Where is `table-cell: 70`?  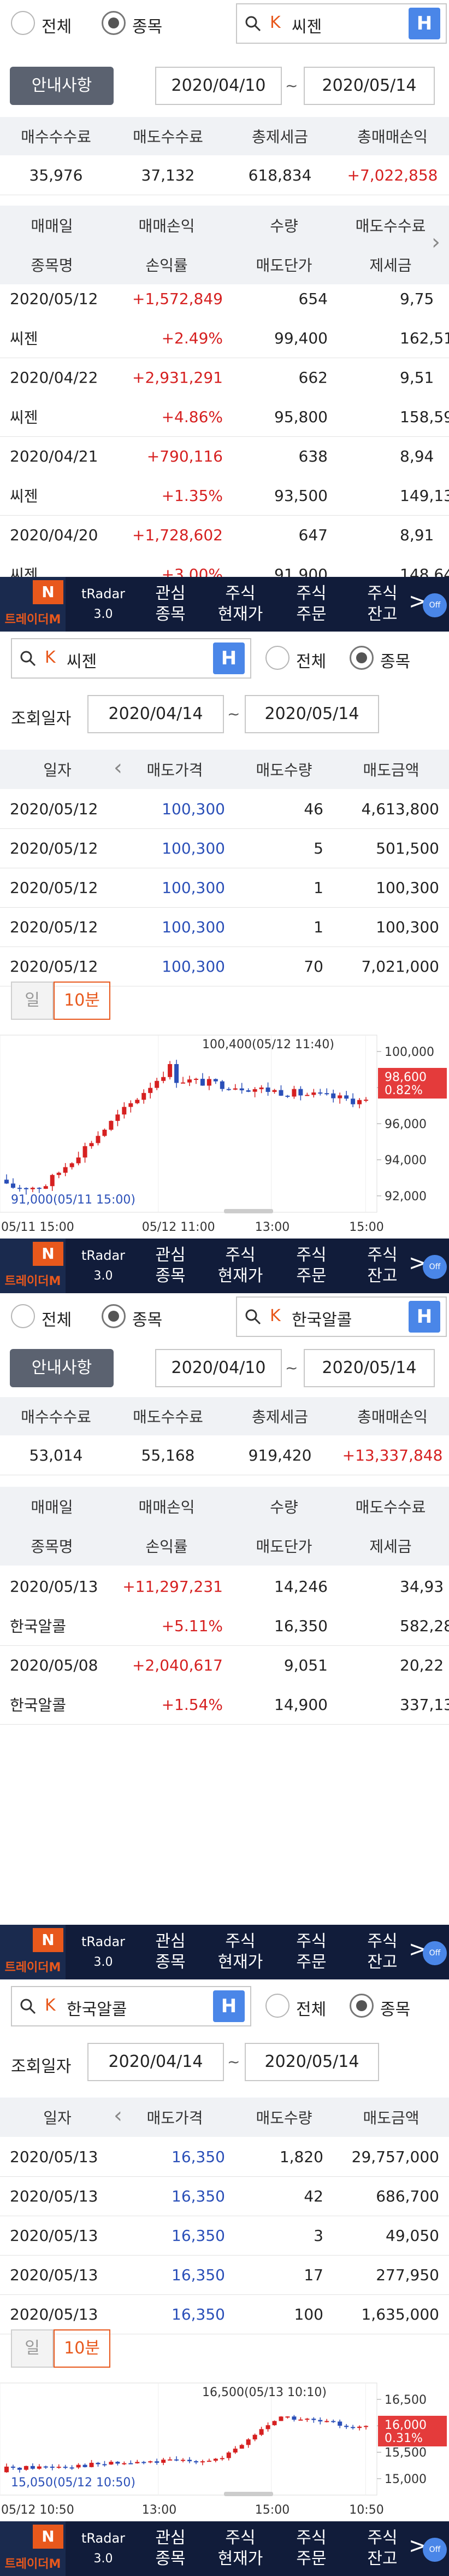
table-cell: 70 is located at coordinates (313, 966).